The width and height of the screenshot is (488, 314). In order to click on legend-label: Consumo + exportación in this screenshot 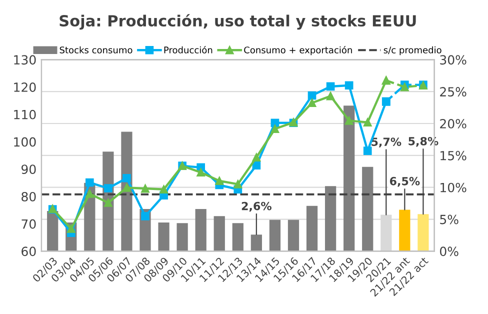, I will do `click(298, 51)`.